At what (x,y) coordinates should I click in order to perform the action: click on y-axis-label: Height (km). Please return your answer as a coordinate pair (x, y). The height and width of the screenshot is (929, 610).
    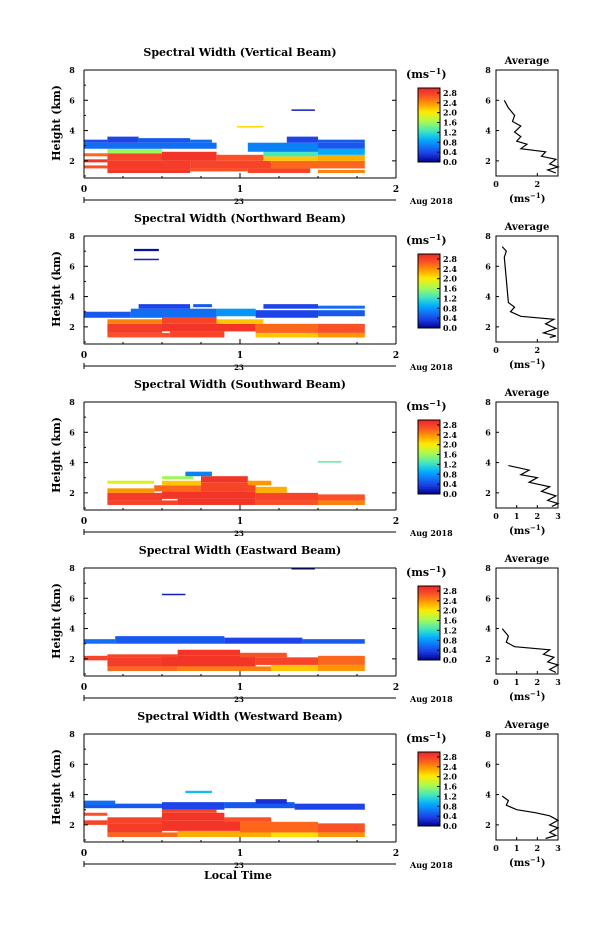
    Looking at the image, I should click on (56, 621).